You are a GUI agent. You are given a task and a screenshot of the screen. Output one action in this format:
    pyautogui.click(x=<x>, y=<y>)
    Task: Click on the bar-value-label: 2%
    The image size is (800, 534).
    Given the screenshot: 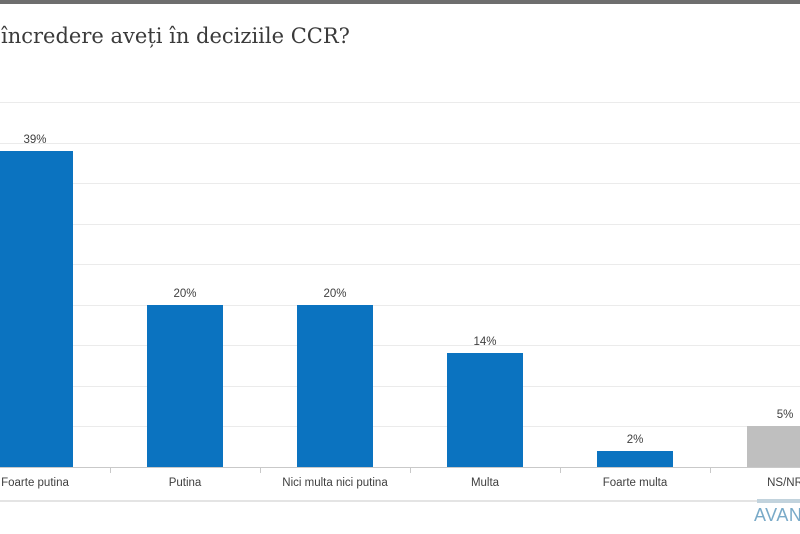 What is the action you would take?
    pyautogui.click(x=635, y=440)
    